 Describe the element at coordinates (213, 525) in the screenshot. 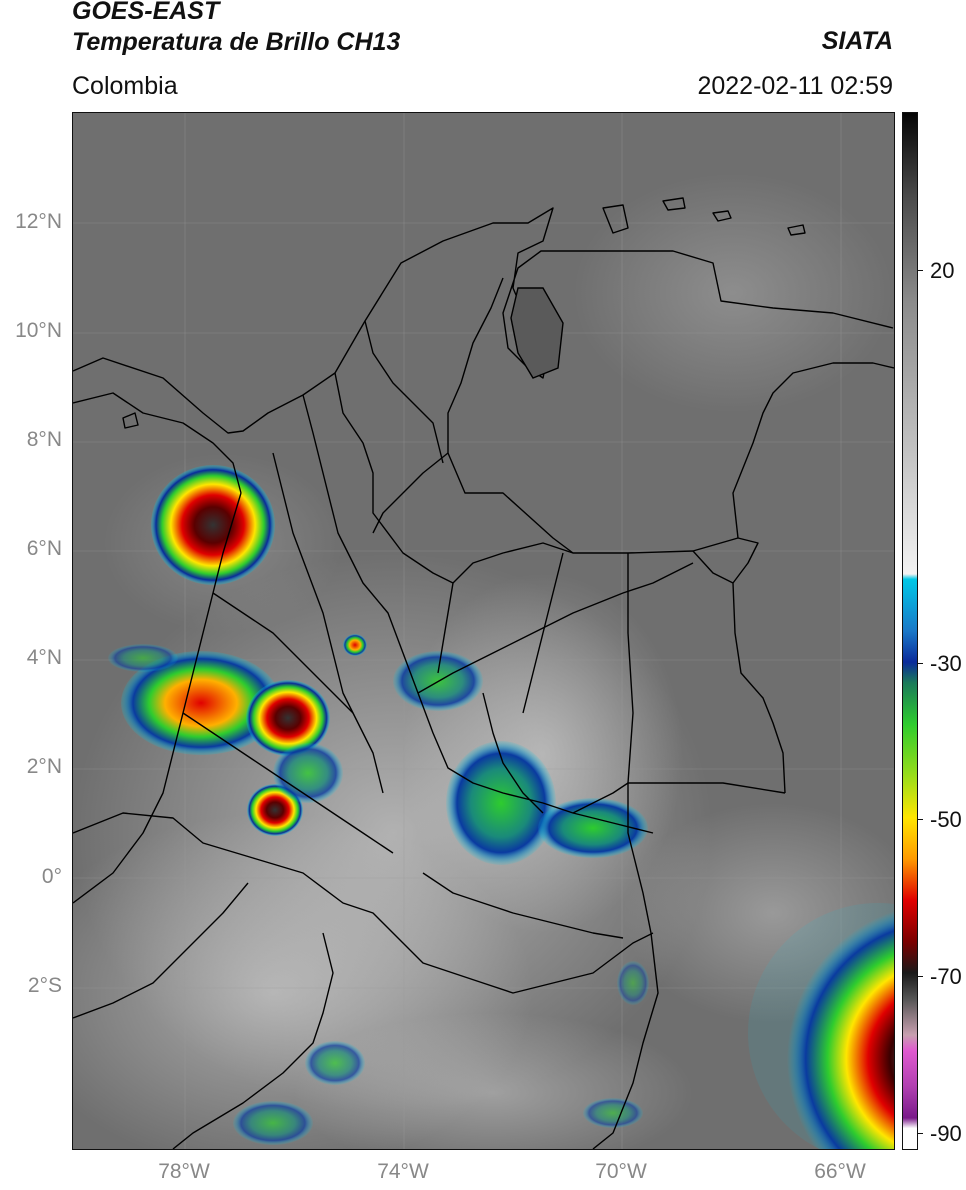

I see `storm-uraba` at that location.